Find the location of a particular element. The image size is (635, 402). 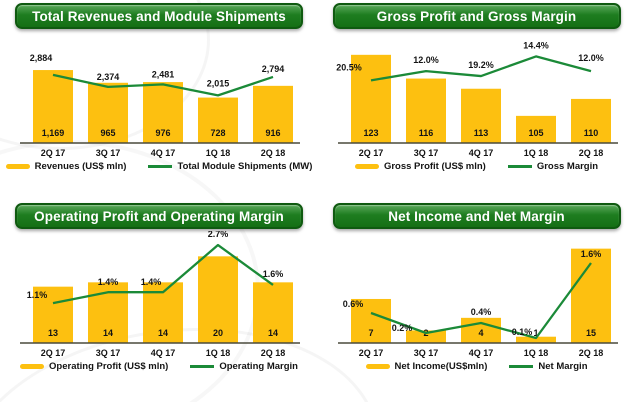

line-value-label: 2,884 is located at coordinates (41, 58).